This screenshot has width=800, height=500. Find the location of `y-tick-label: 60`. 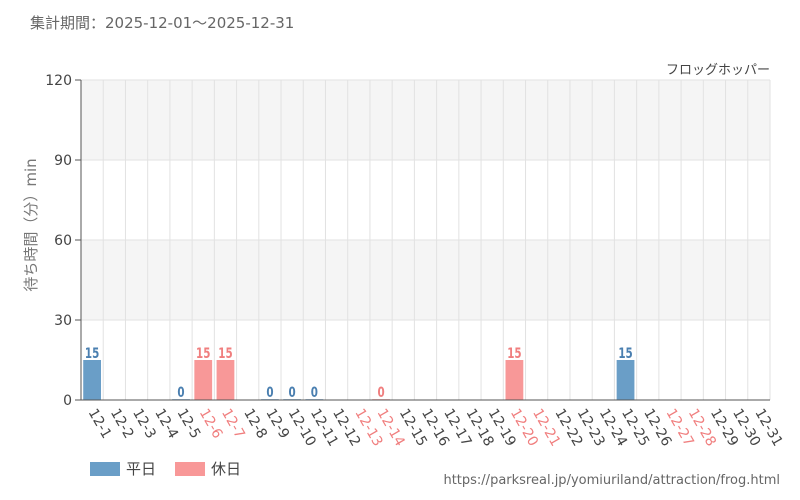

y-tick-label: 60 is located at coordinates (63, 241).